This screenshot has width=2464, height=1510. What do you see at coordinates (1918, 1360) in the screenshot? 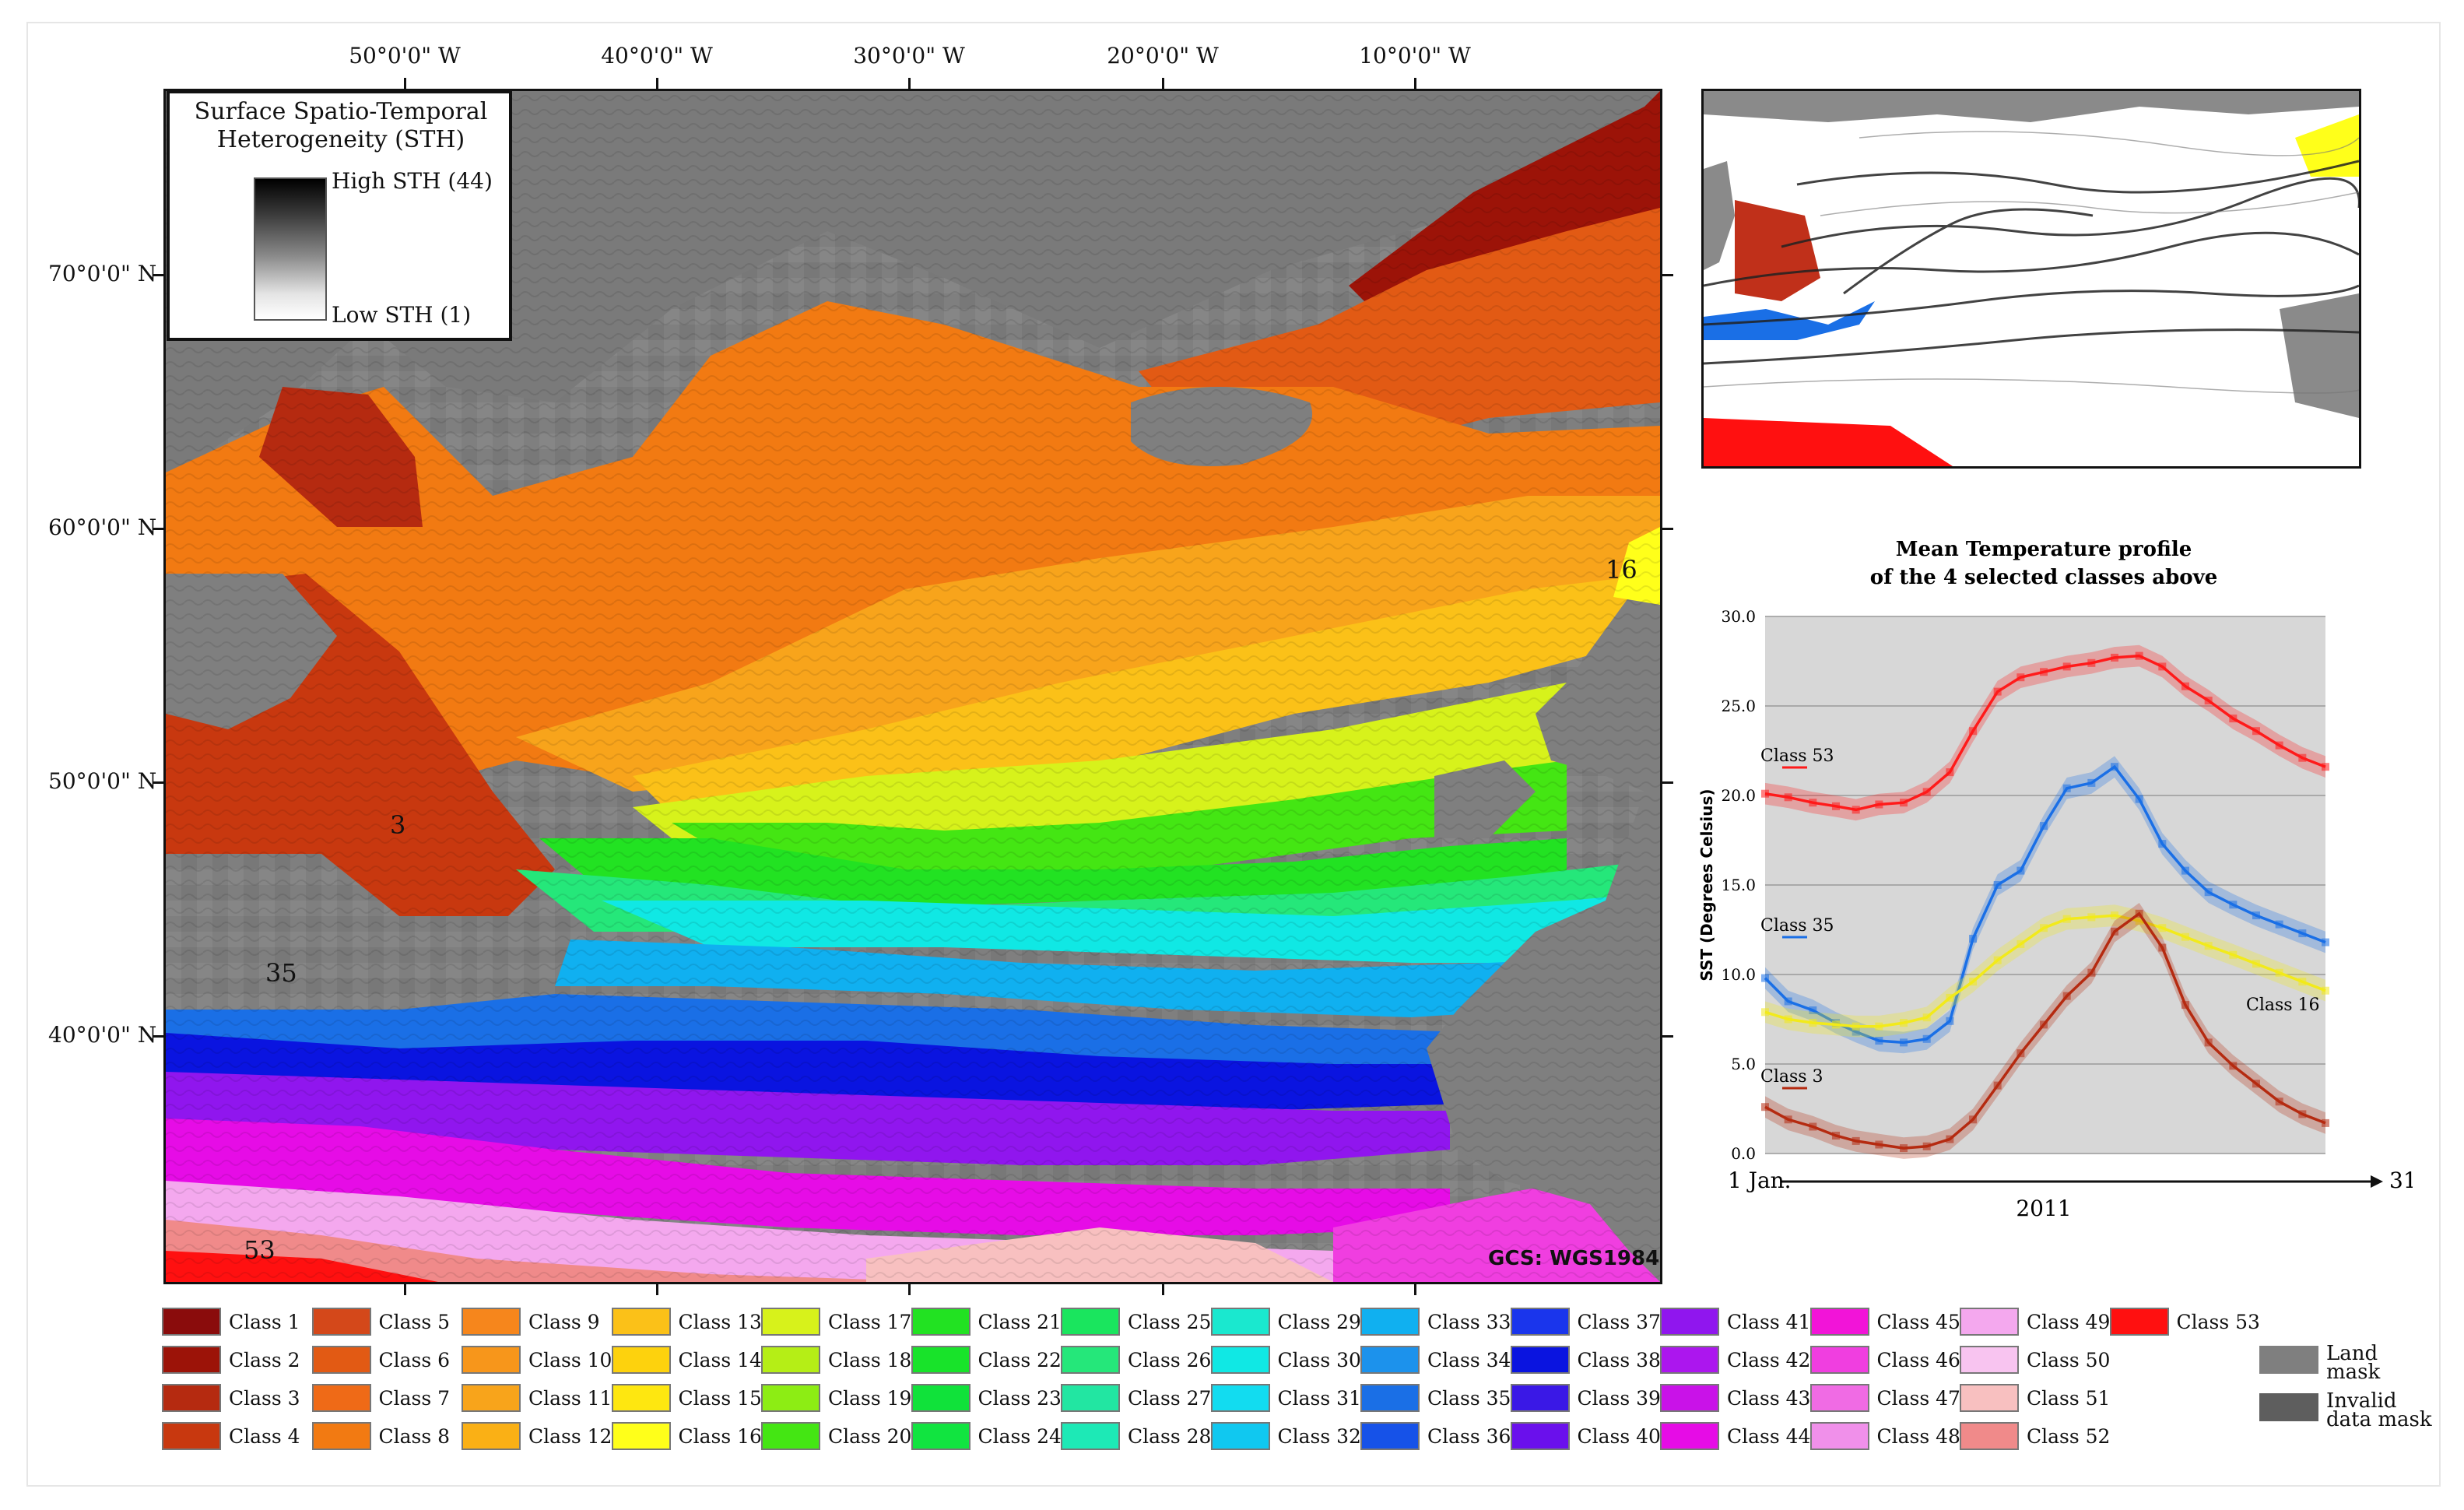
I see `legend-label: Class 46` at bounding box center [1918, 1360].